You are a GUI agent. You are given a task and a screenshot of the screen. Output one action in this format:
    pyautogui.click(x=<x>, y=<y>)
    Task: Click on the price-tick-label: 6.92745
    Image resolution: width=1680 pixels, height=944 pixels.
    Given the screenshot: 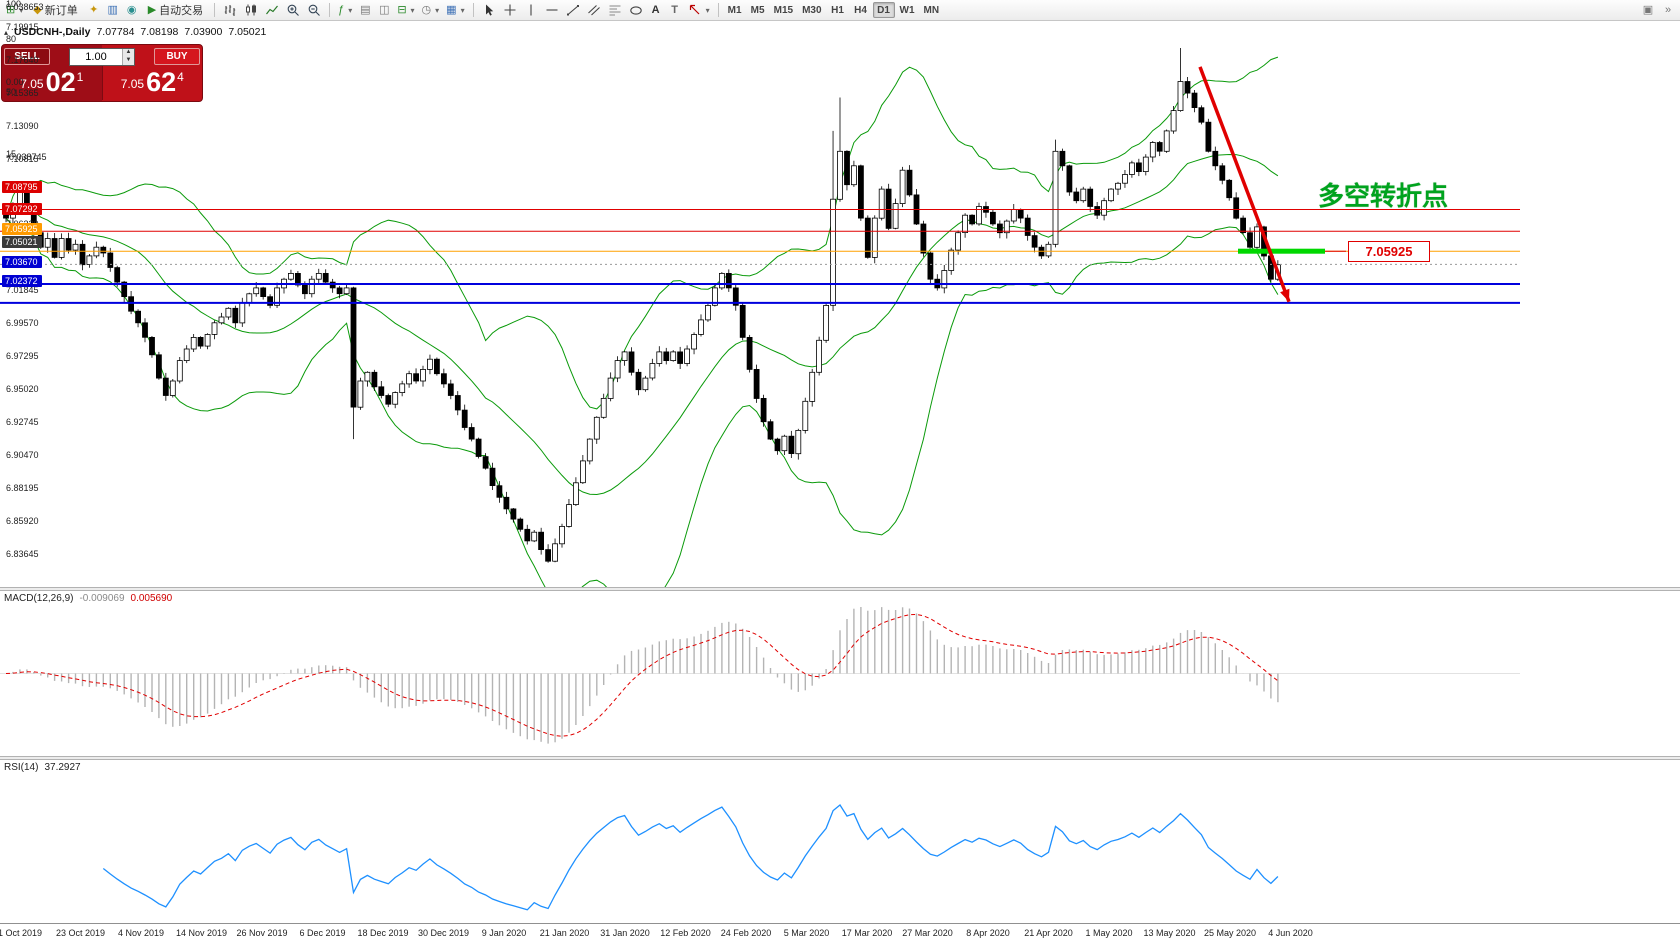 What is the action you would take?
    pyautogui.click(x=22, y=422)
    